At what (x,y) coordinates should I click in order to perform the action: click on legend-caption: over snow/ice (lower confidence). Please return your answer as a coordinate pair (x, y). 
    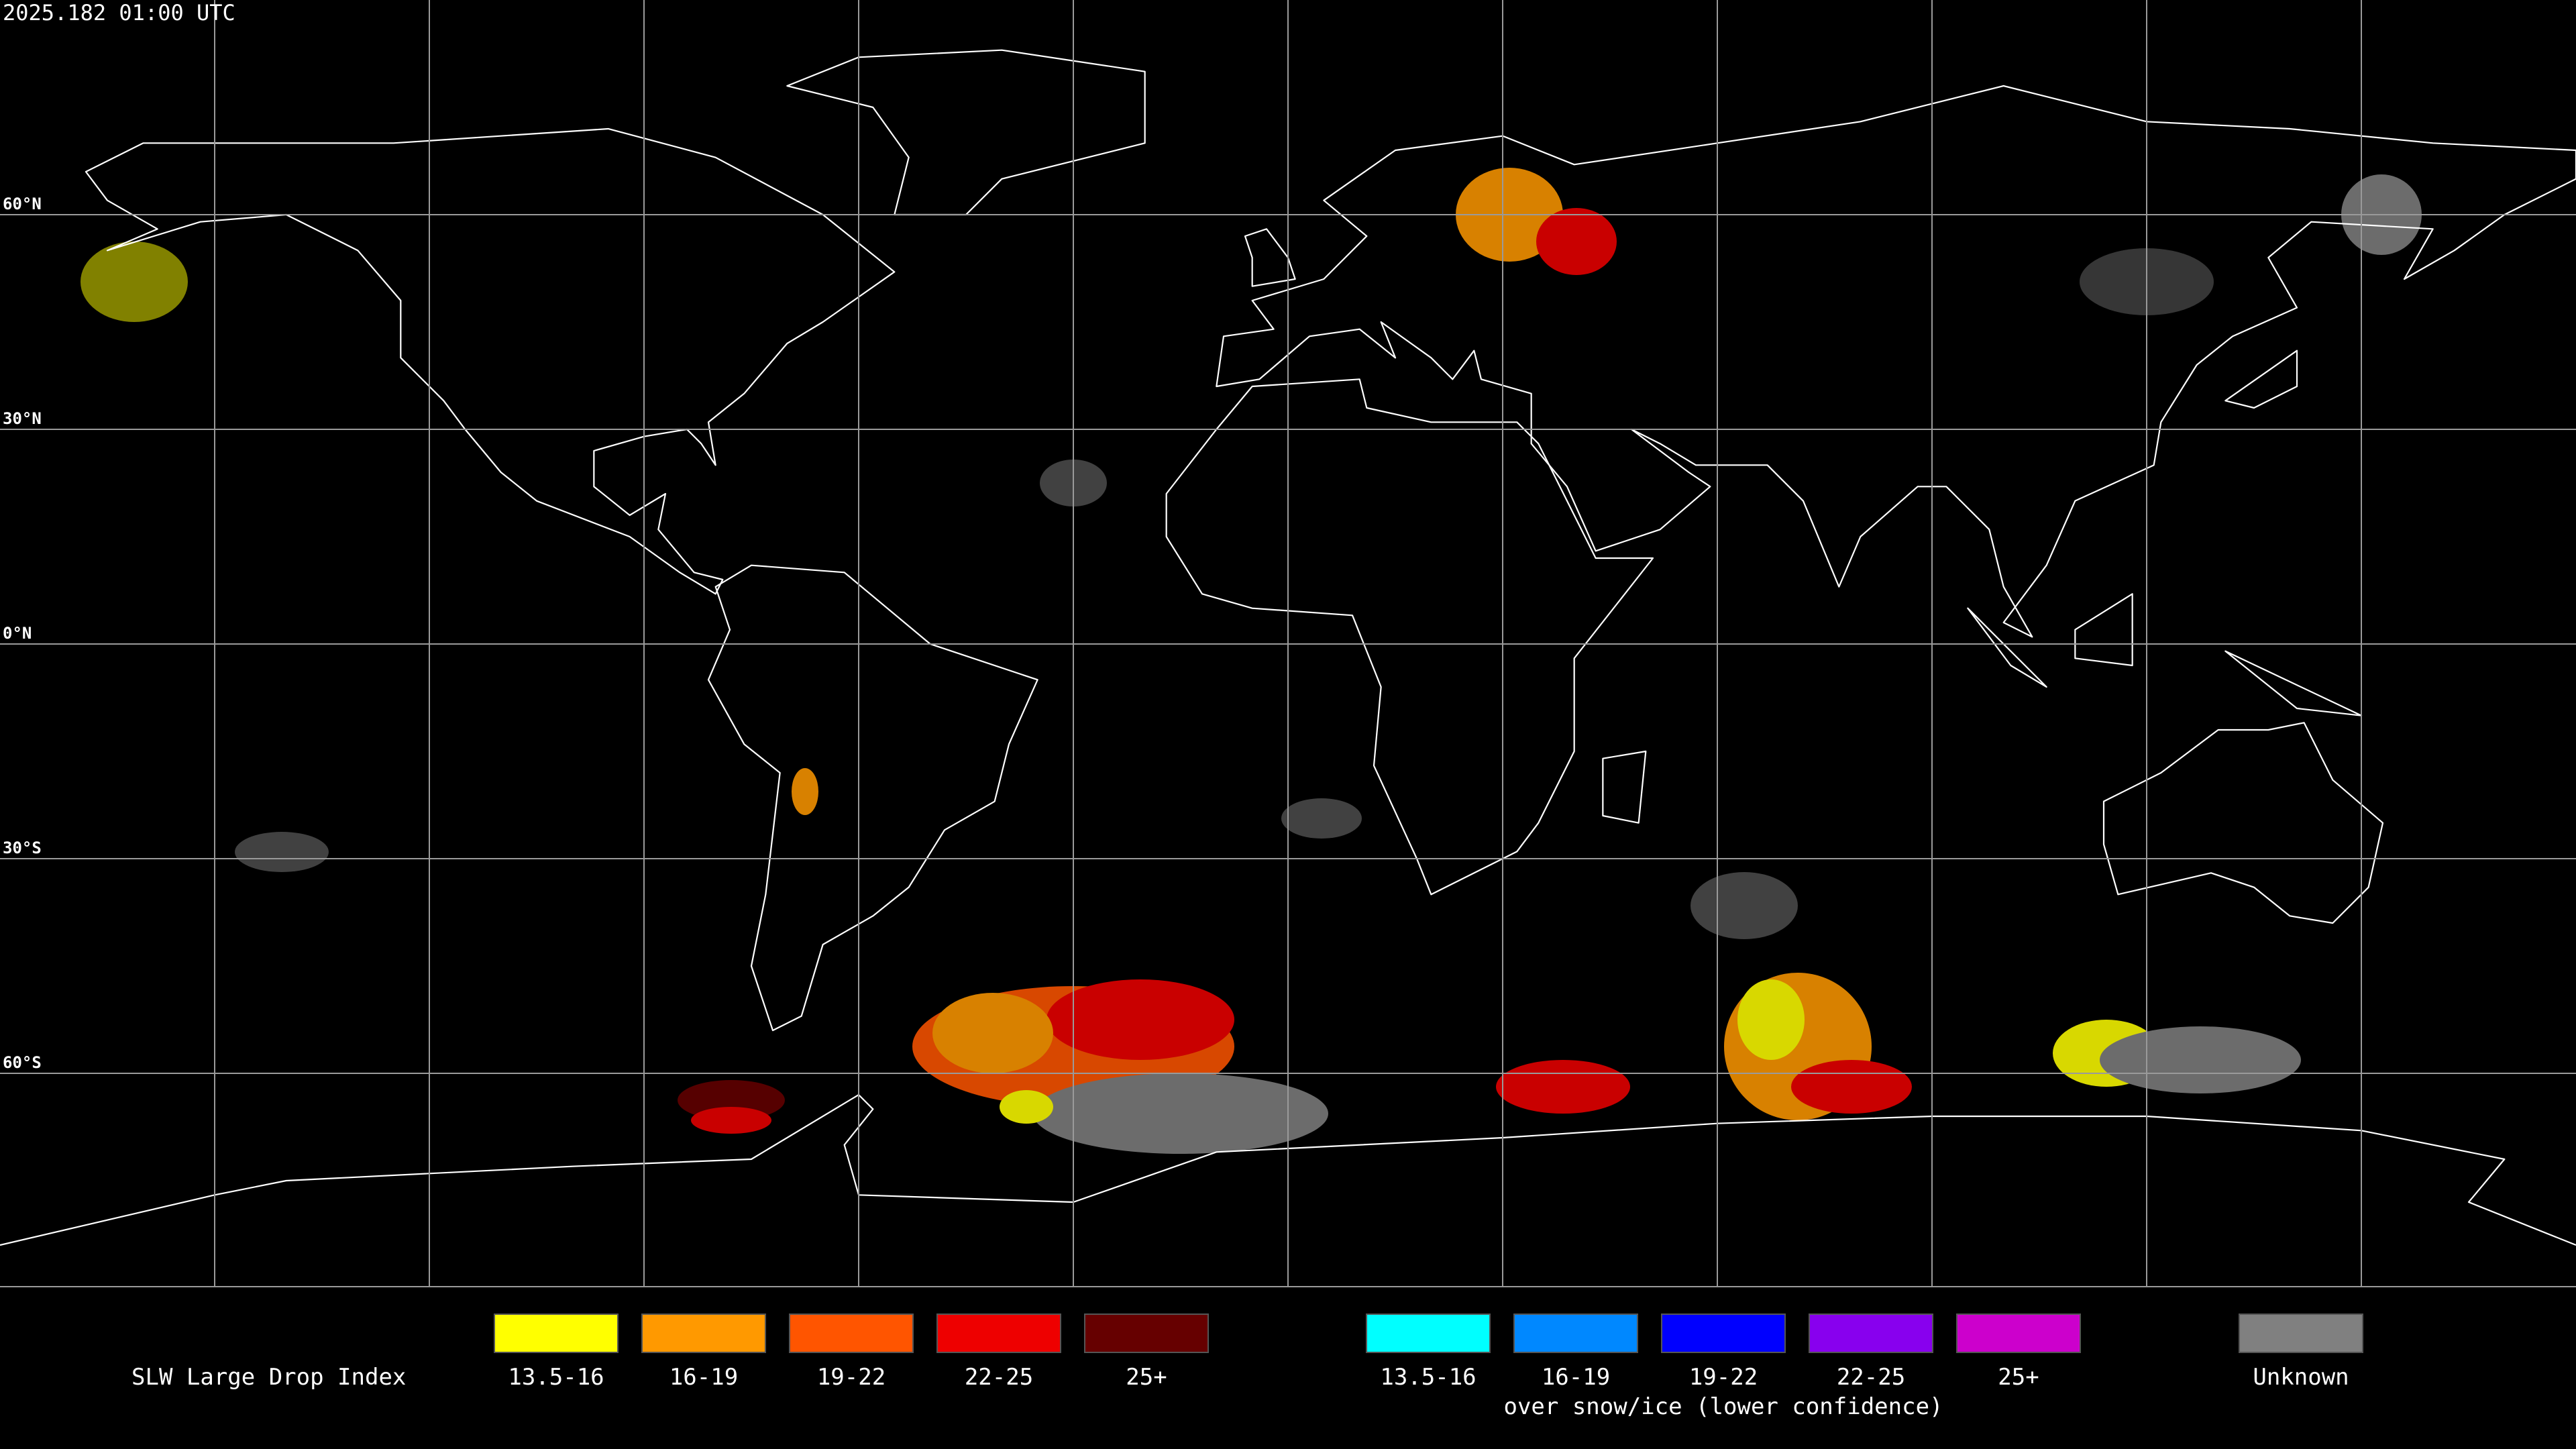
    Looking at the image, I should click on (1723, 1406).